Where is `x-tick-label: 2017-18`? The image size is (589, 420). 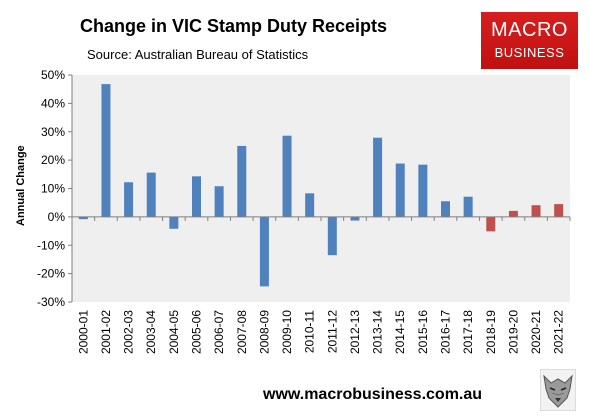
x-tick-label: 2017-18 is located at coordinates (468, 332).